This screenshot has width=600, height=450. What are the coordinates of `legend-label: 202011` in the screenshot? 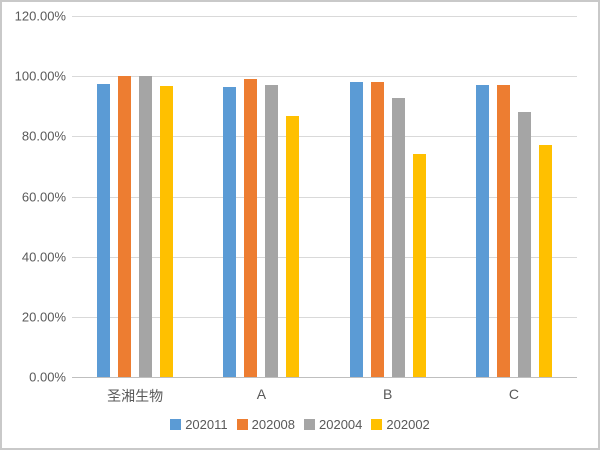 It's located at (206, 424).